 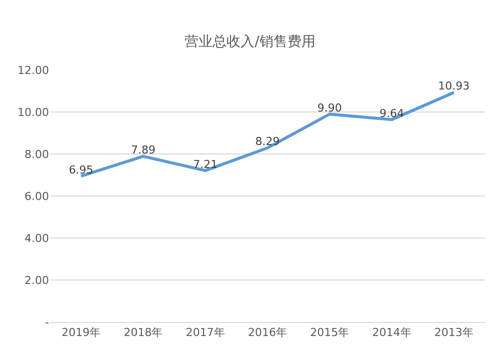 What do you see at coordinates (250, 42) in the screenshot?
I see `chart-title: 营业总收入/销售费用` at bounding box center [250, 42].